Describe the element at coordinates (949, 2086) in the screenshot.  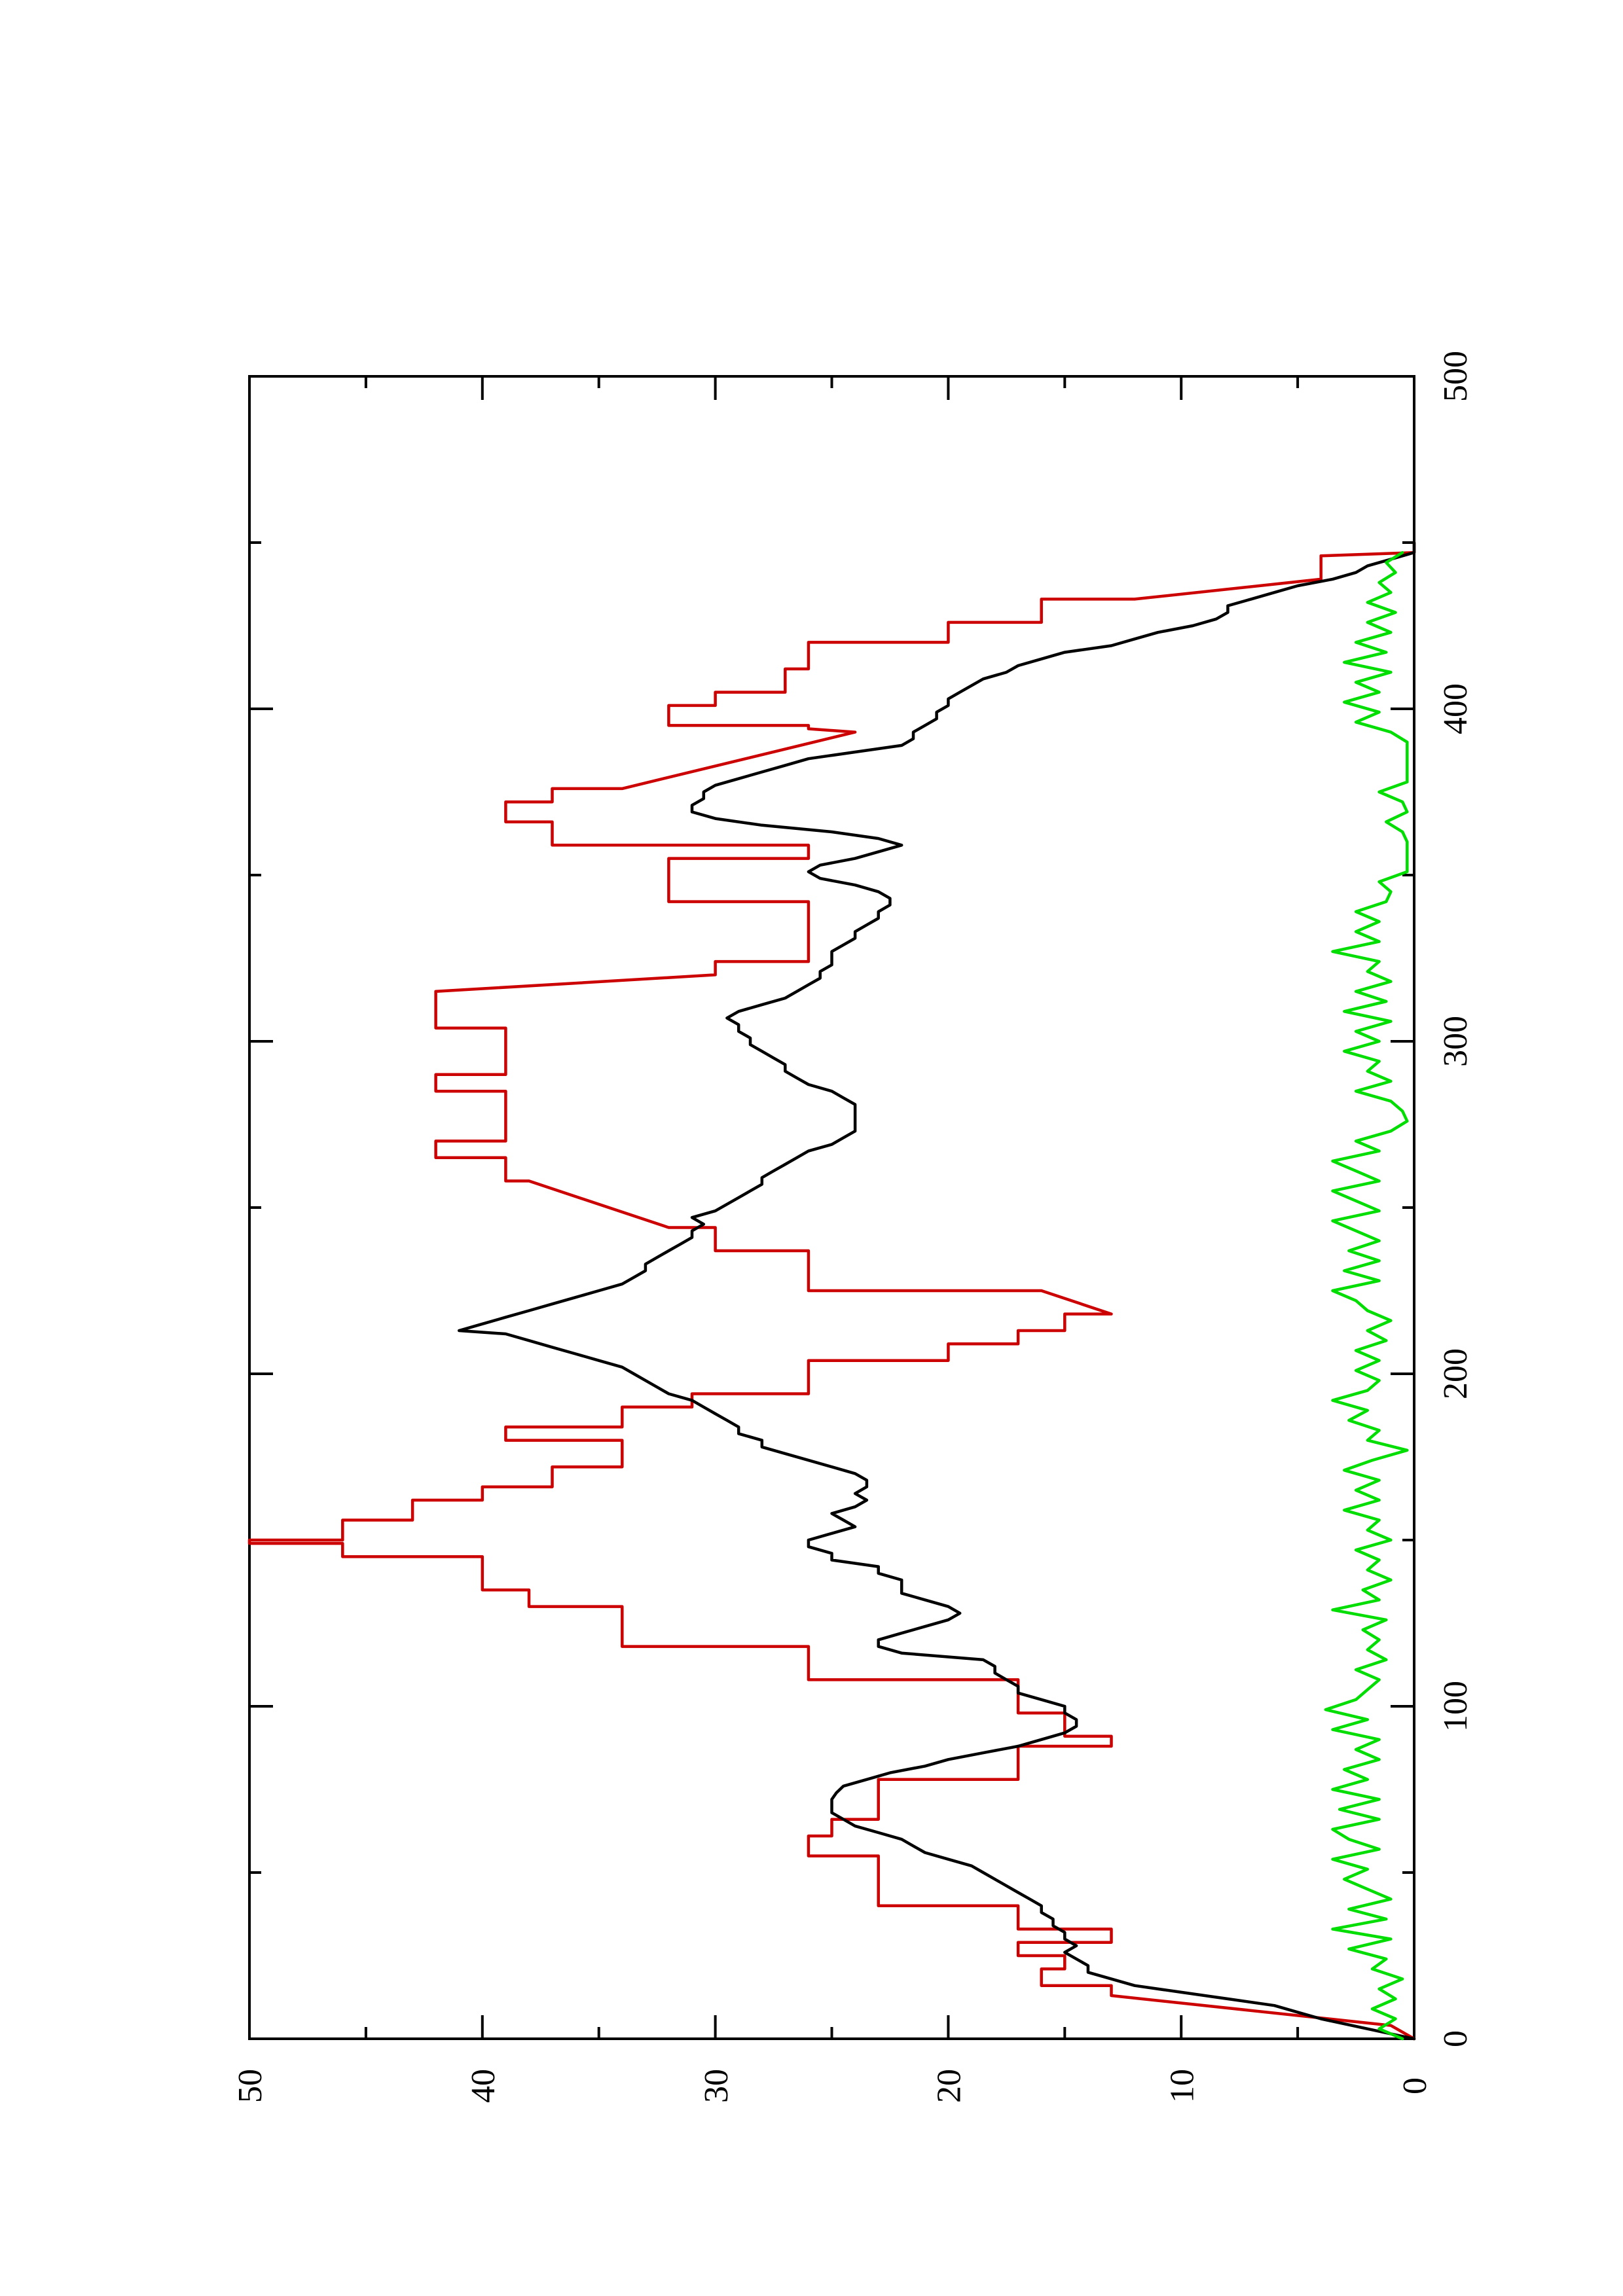
I see `y-tick-label: 20` at that location.